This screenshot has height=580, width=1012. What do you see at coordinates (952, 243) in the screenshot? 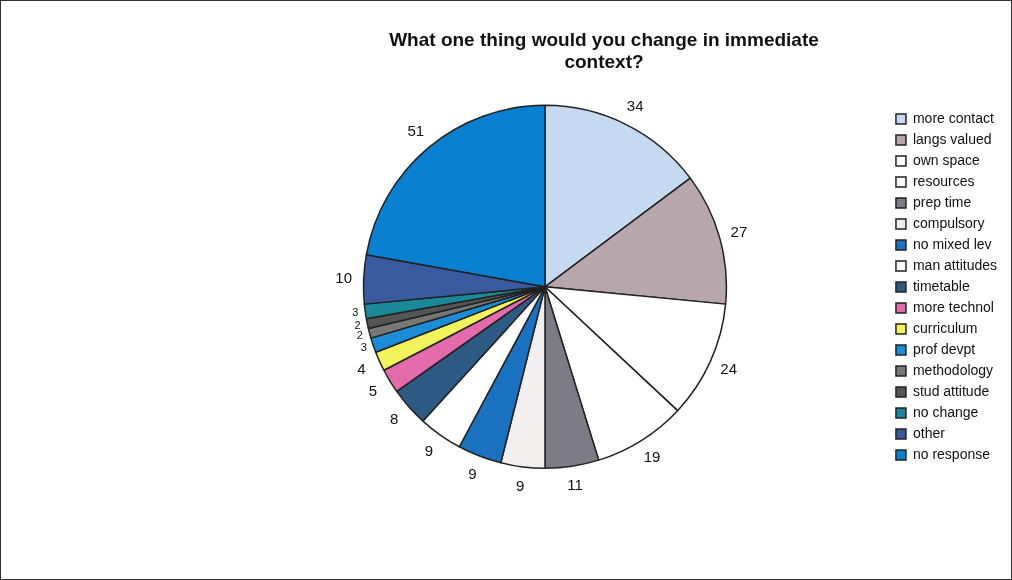
I see `legend-label: no mixed lev` at bounding box center [952, 243].